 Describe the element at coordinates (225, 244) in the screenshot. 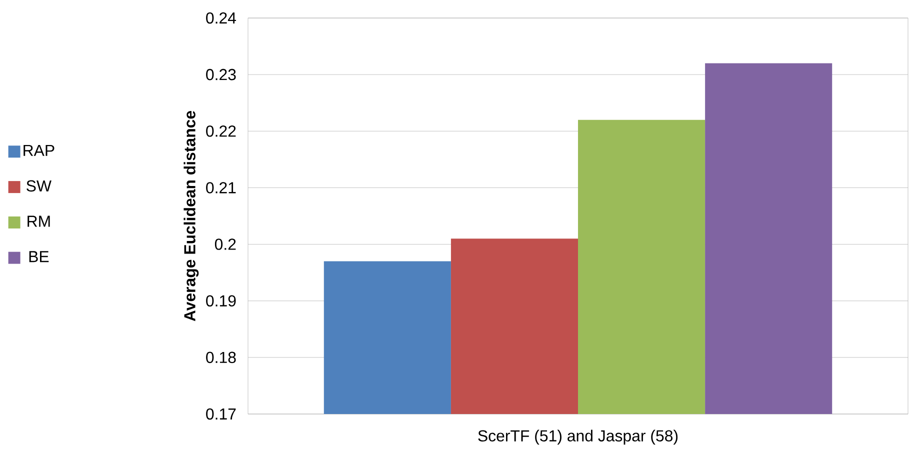

I see `y-tick-label: 0.2` at that location.